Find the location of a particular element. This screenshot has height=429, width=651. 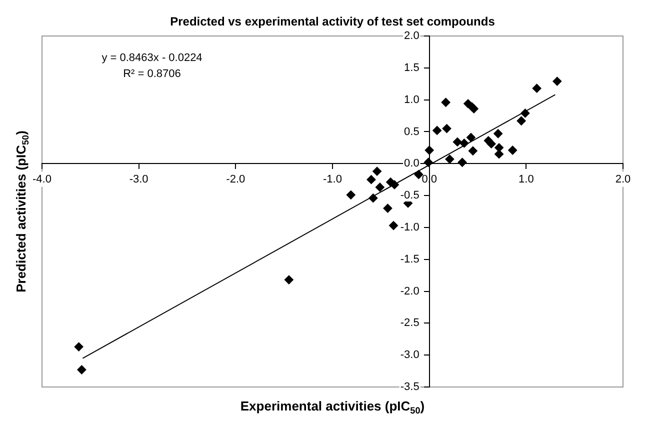

x-tick-label: -3.0 is located at coordinates (138, 179).